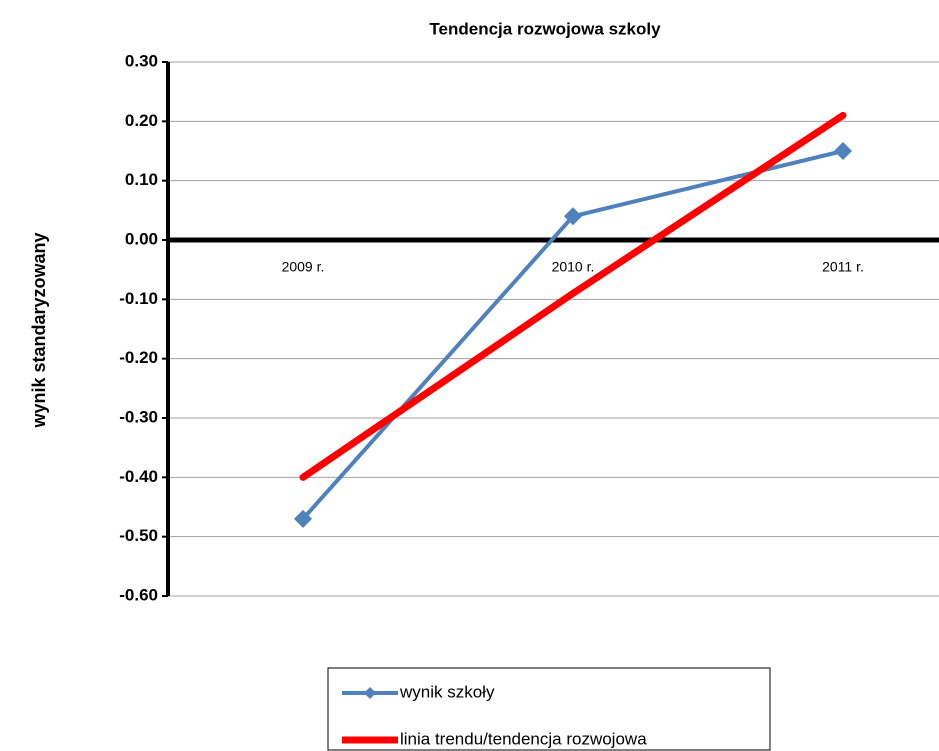 The image size is (939, 751). I want to click on y-tick-label: -0.10, so click(138, 298).